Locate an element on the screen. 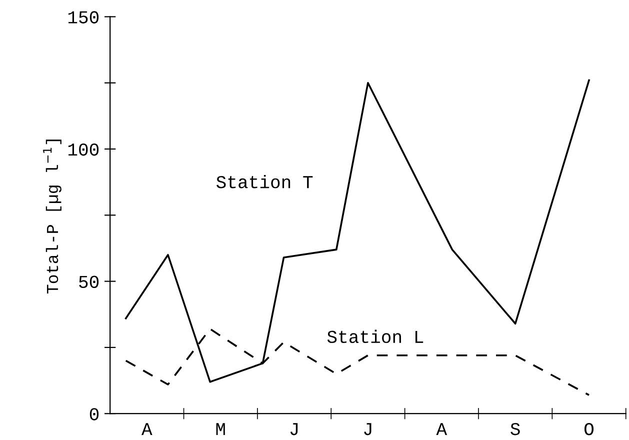 This screenshot has width=629, height=440. y-tick-label: 100 is located at coordinates (83, 149).